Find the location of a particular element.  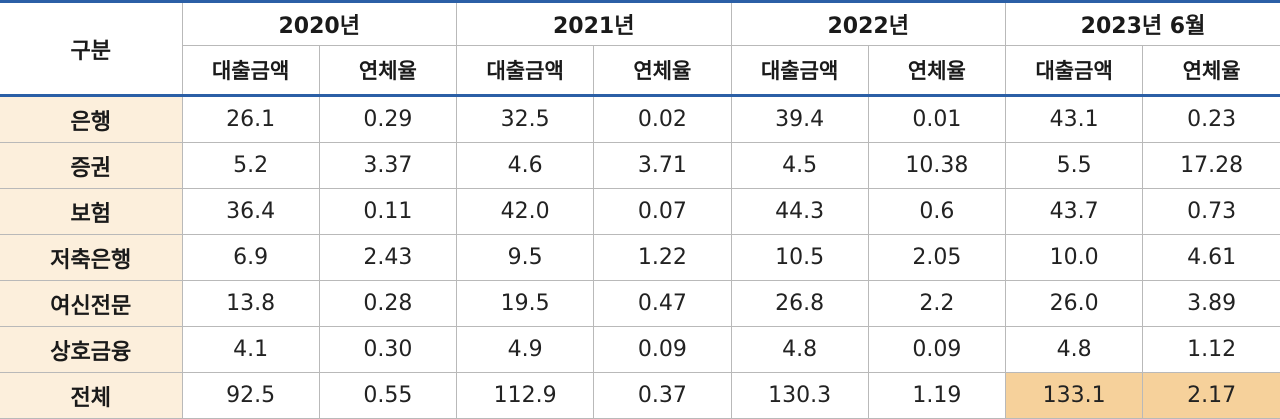

highlighted-cell: 2.17 is located at coordinates (1211, 396).